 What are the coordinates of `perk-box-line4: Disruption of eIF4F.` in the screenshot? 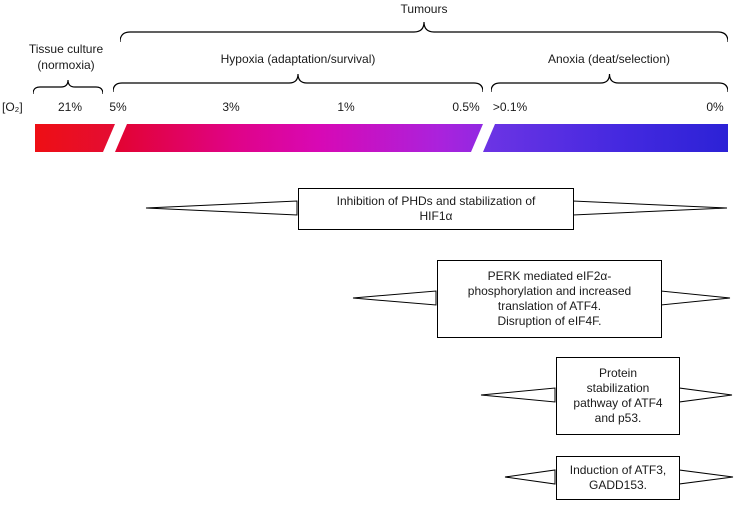 It's located at (549, 321).